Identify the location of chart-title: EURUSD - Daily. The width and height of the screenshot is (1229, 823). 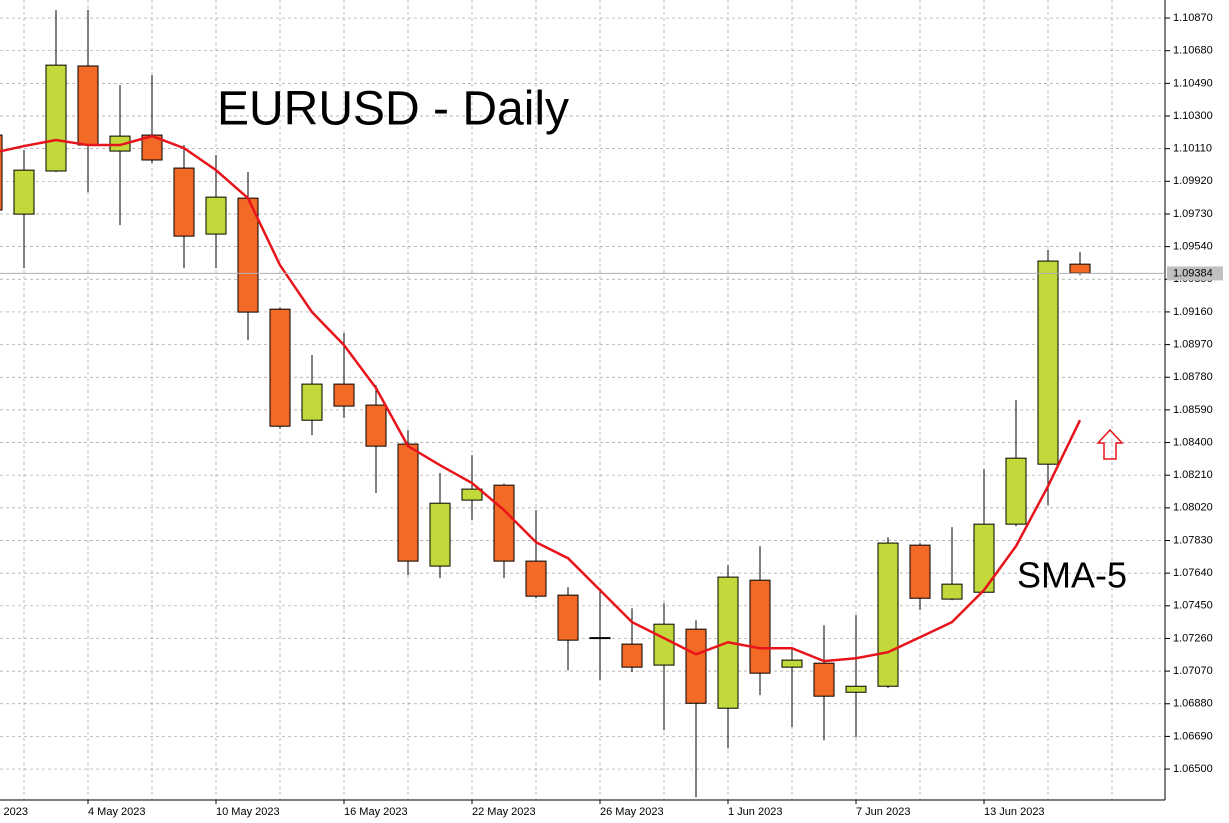
(393, 109).